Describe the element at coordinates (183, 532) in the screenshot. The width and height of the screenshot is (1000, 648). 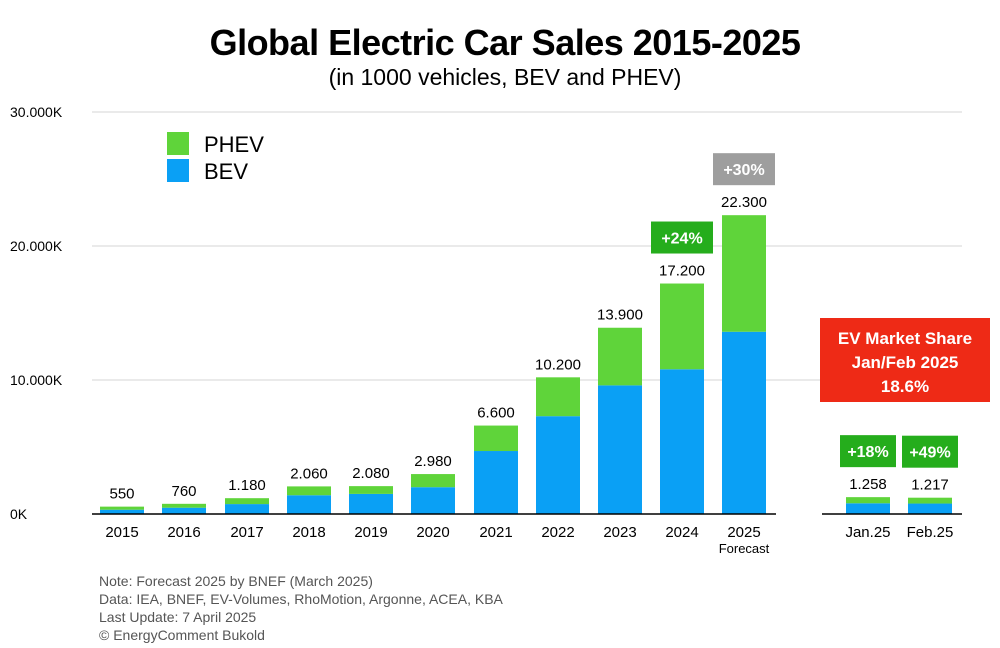
I see `x-tick-label: 2016` at that location.